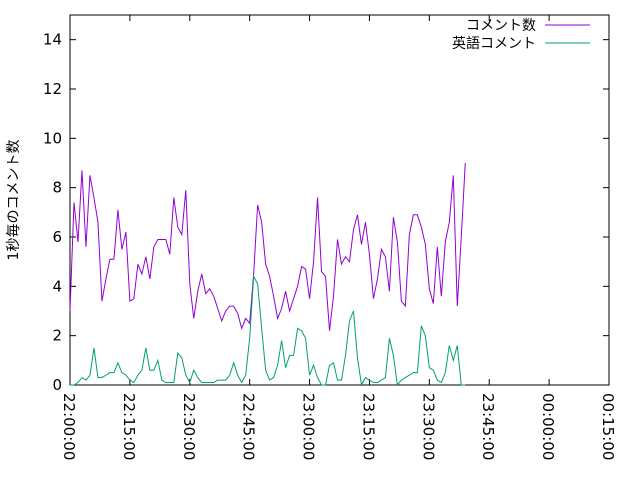  Describe the element at coordinates (52, 138) in the screenshot. I see `y-tick-label: 10` at that location.